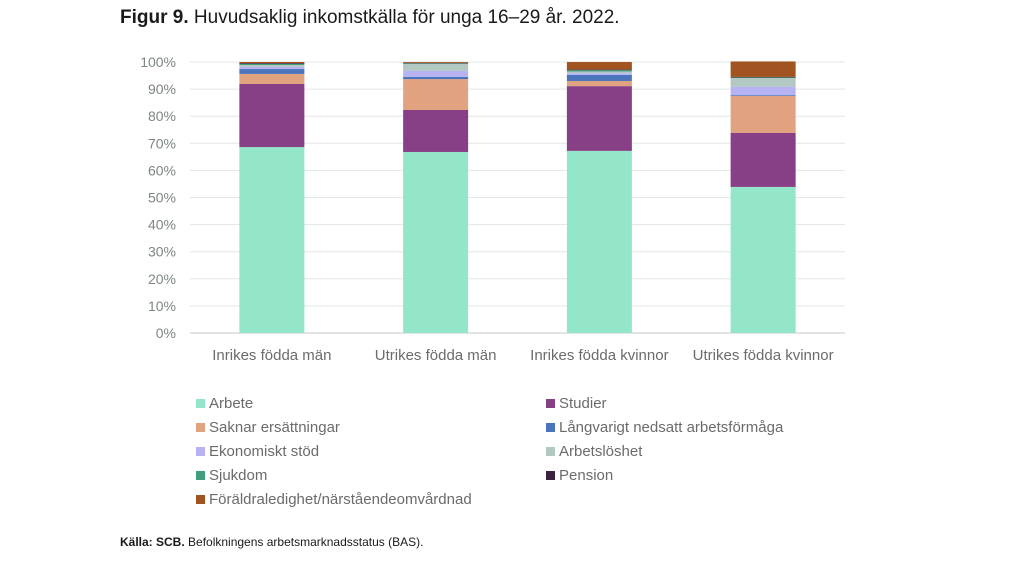  Describe the element at coordinates (274, 427) in the screenshot. I see `legend-label: Saknar ersättningar` at that location.